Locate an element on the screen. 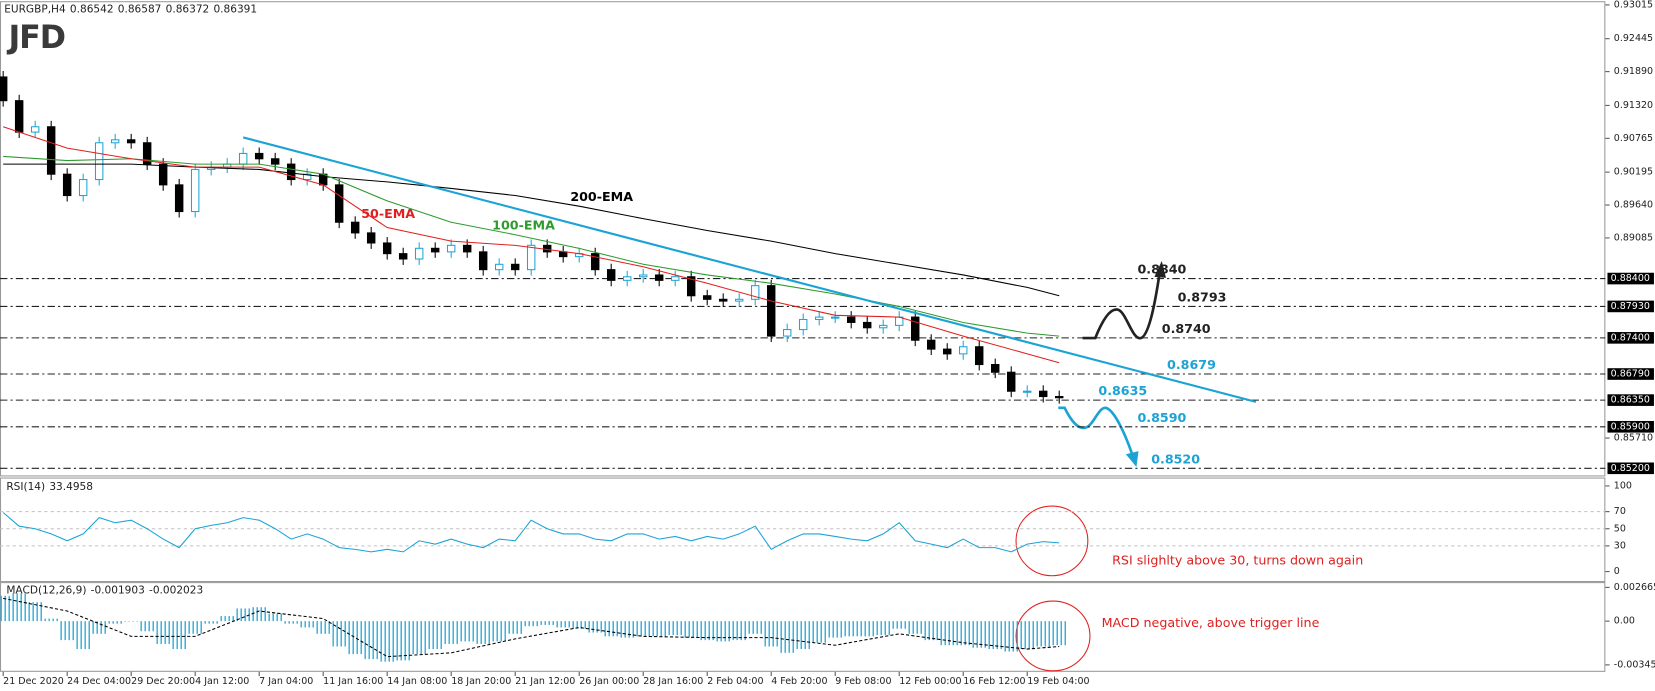  level-box is located at coordinates (1630, 374).